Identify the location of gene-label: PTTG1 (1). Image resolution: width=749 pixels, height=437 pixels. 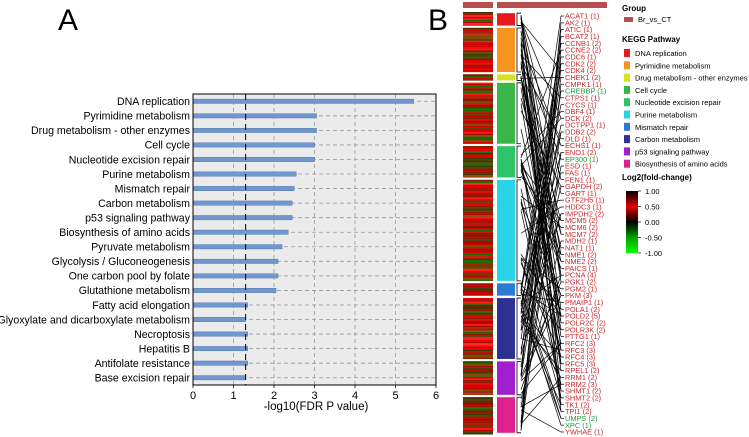
(582, 336).